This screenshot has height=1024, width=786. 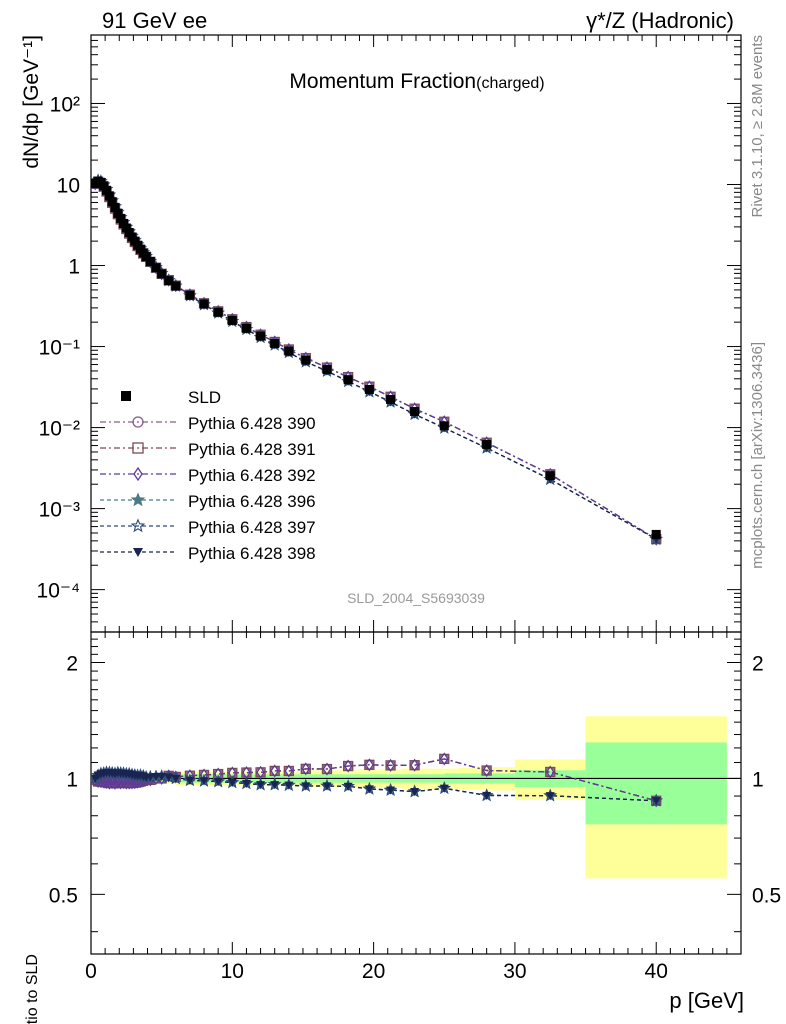 I want to click on legend-label: Pythia 6.428 392, so click(x=252, y=475).